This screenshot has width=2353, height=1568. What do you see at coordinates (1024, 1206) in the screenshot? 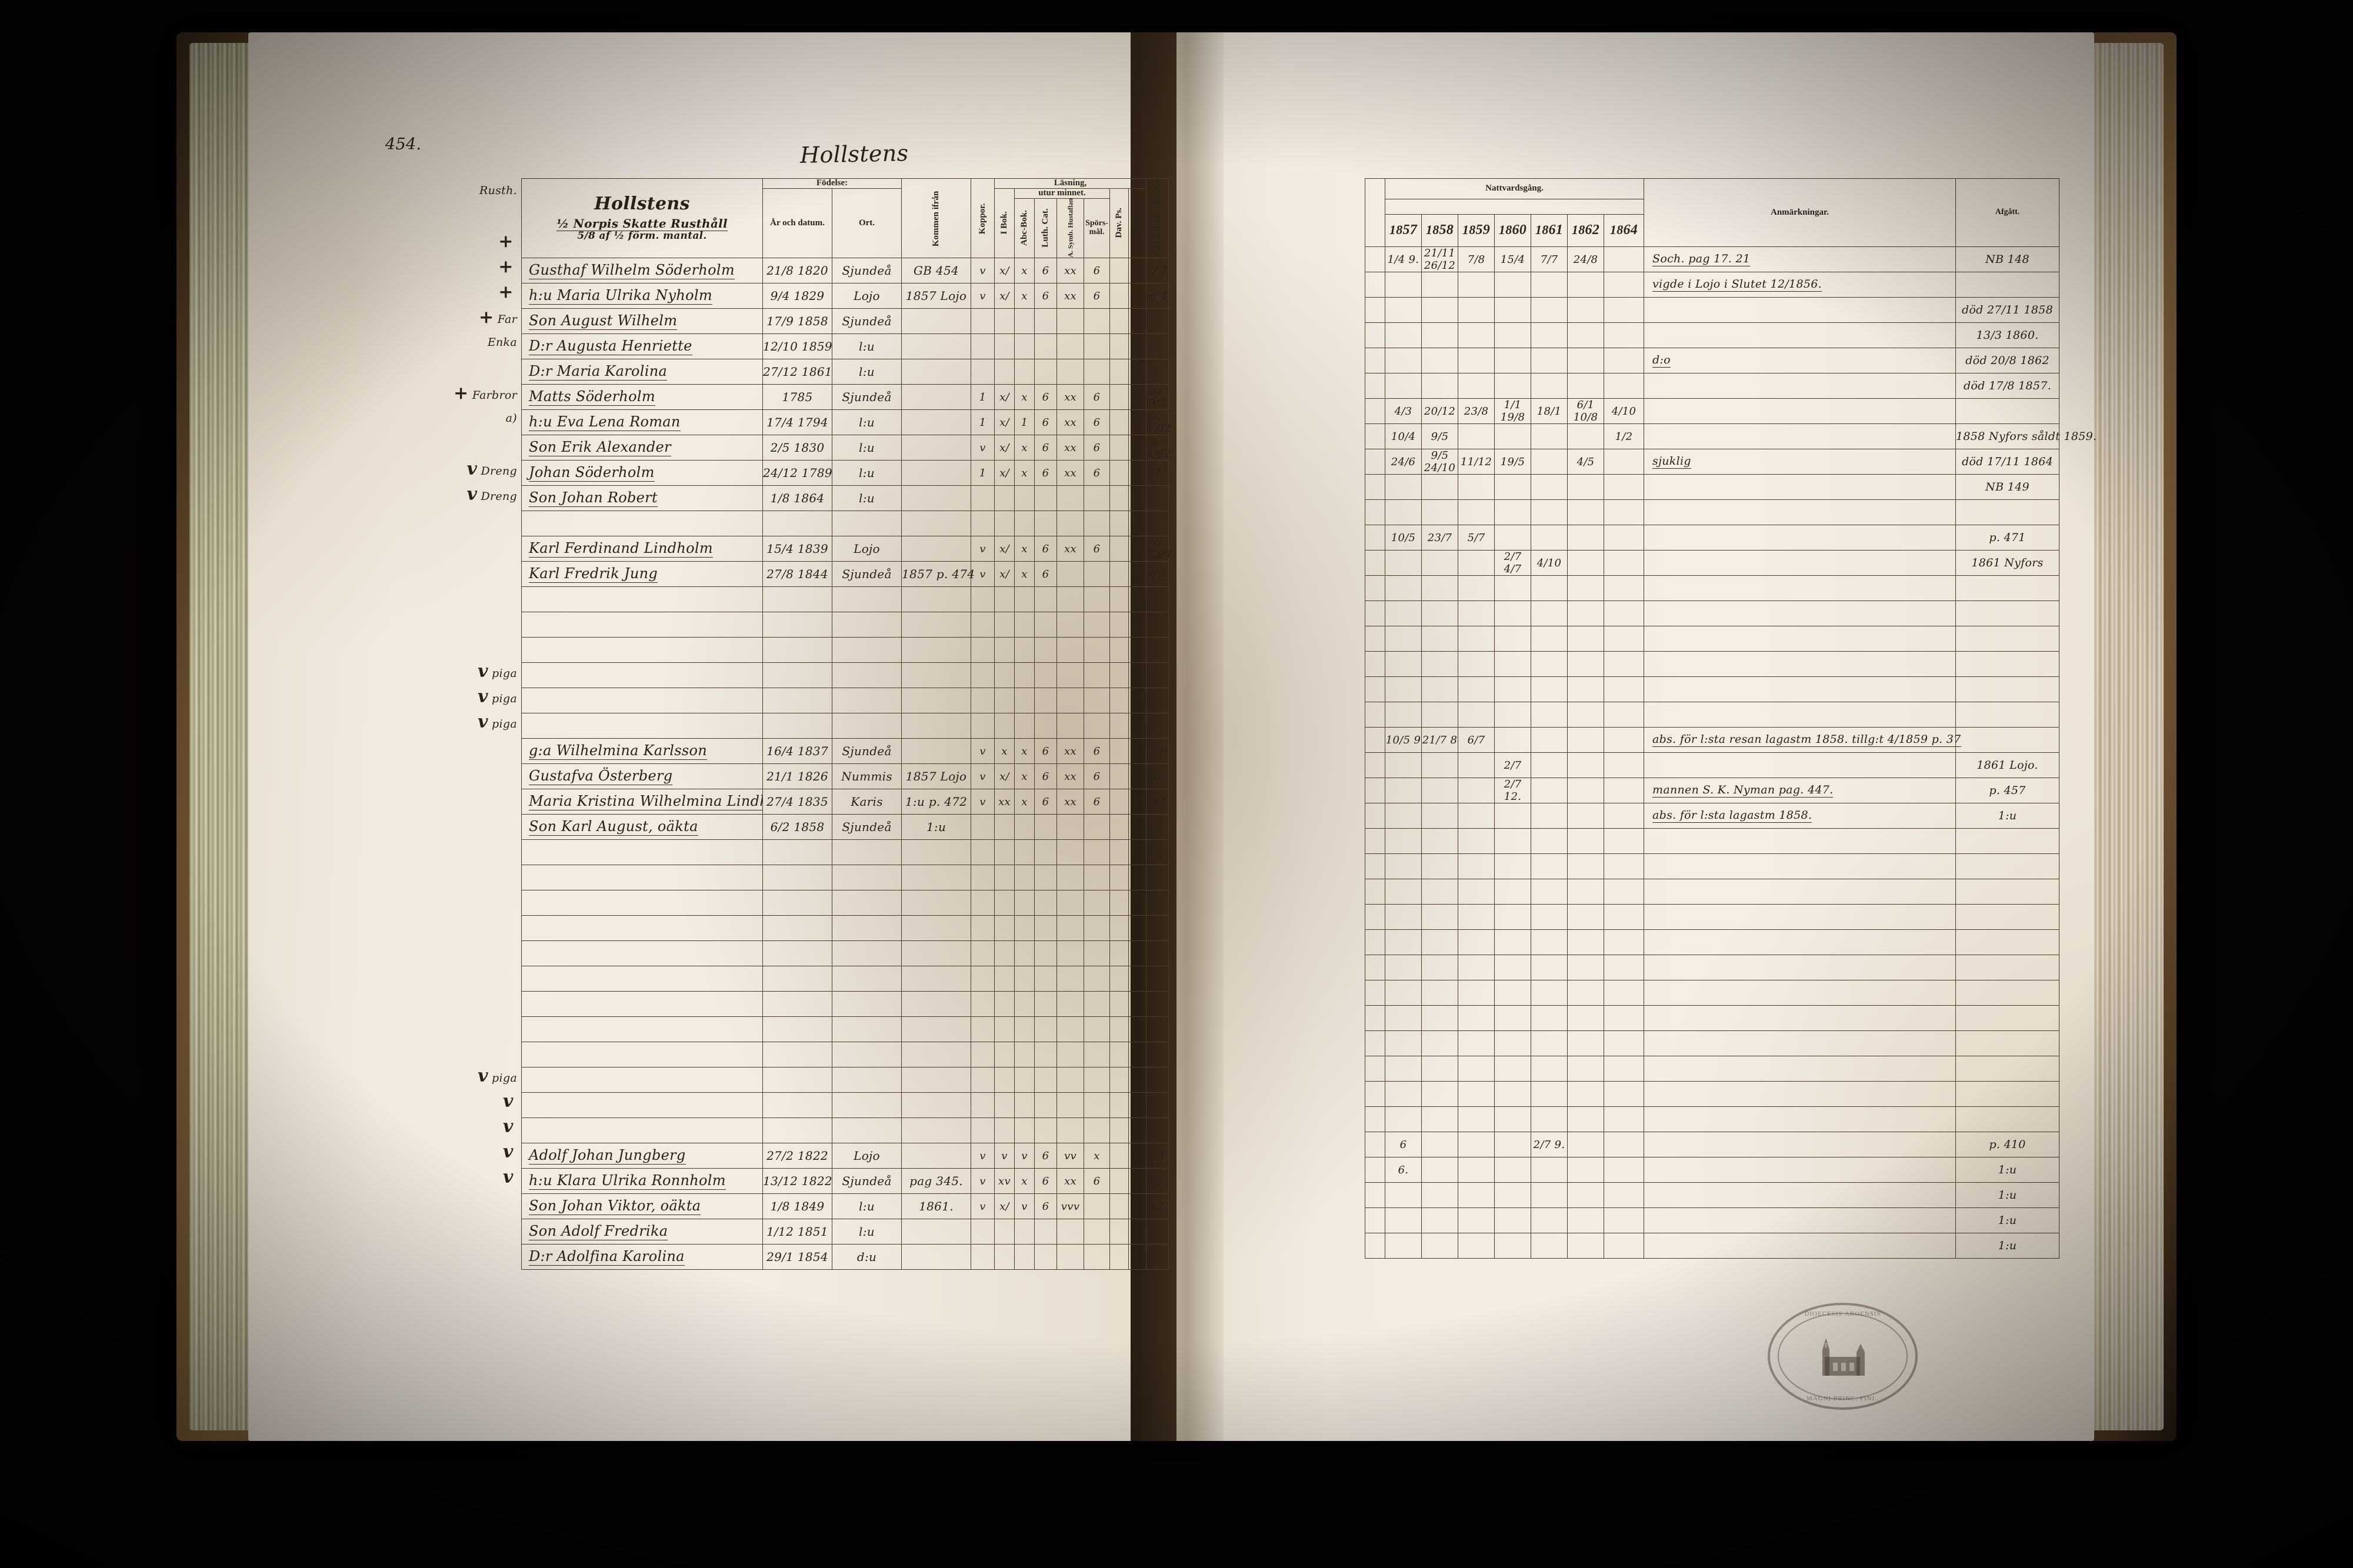
I see `cell-abcbok: v` at bounding box center [1024, 1206].